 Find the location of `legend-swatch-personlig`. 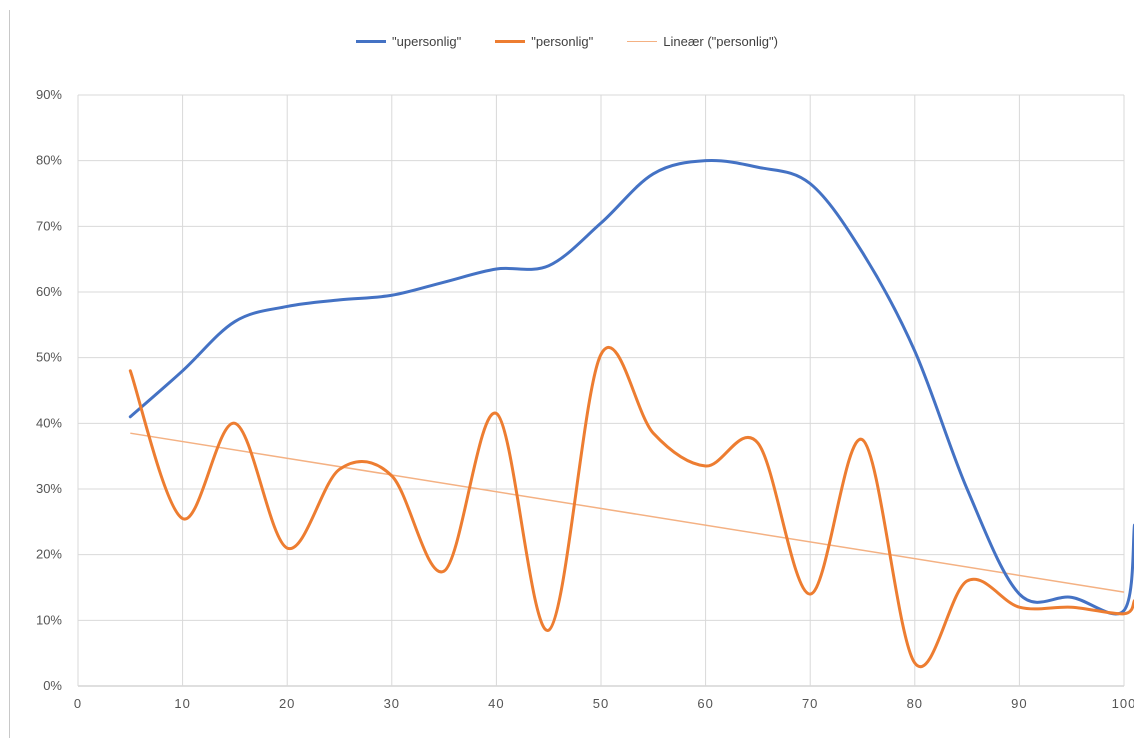

legend-swatch-personlig is located at coordinates (510, 41).